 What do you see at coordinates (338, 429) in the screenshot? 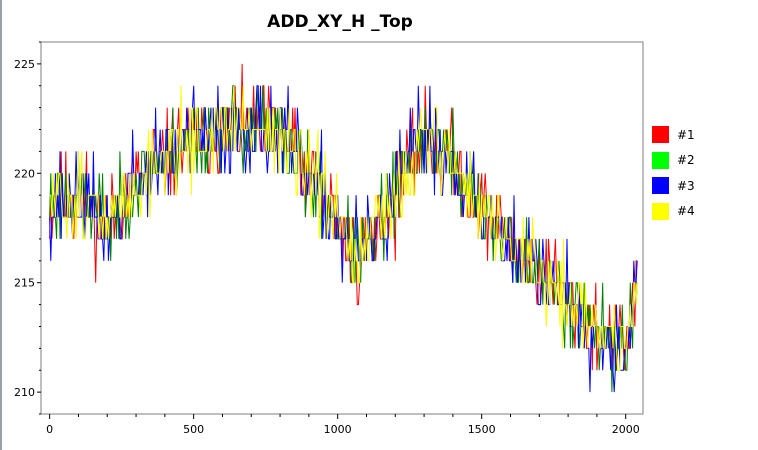
I see `x-tick-label-1000: 1000` at bounding box center [338, 429].